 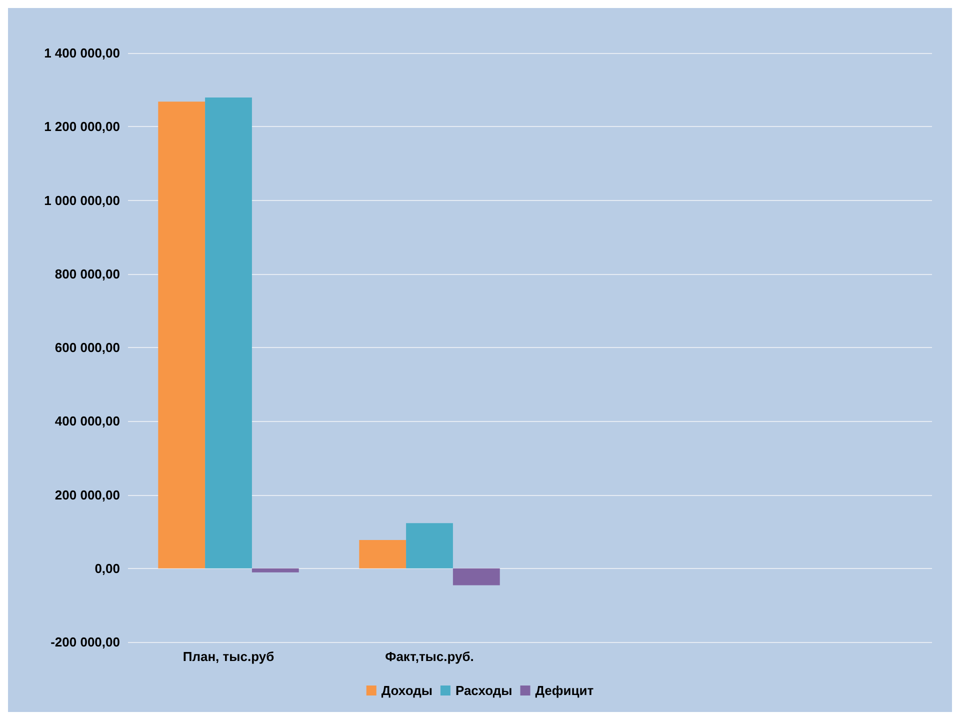 I want to click on x-tick-label: План, тыс.руб, so click(x=228, y=656).